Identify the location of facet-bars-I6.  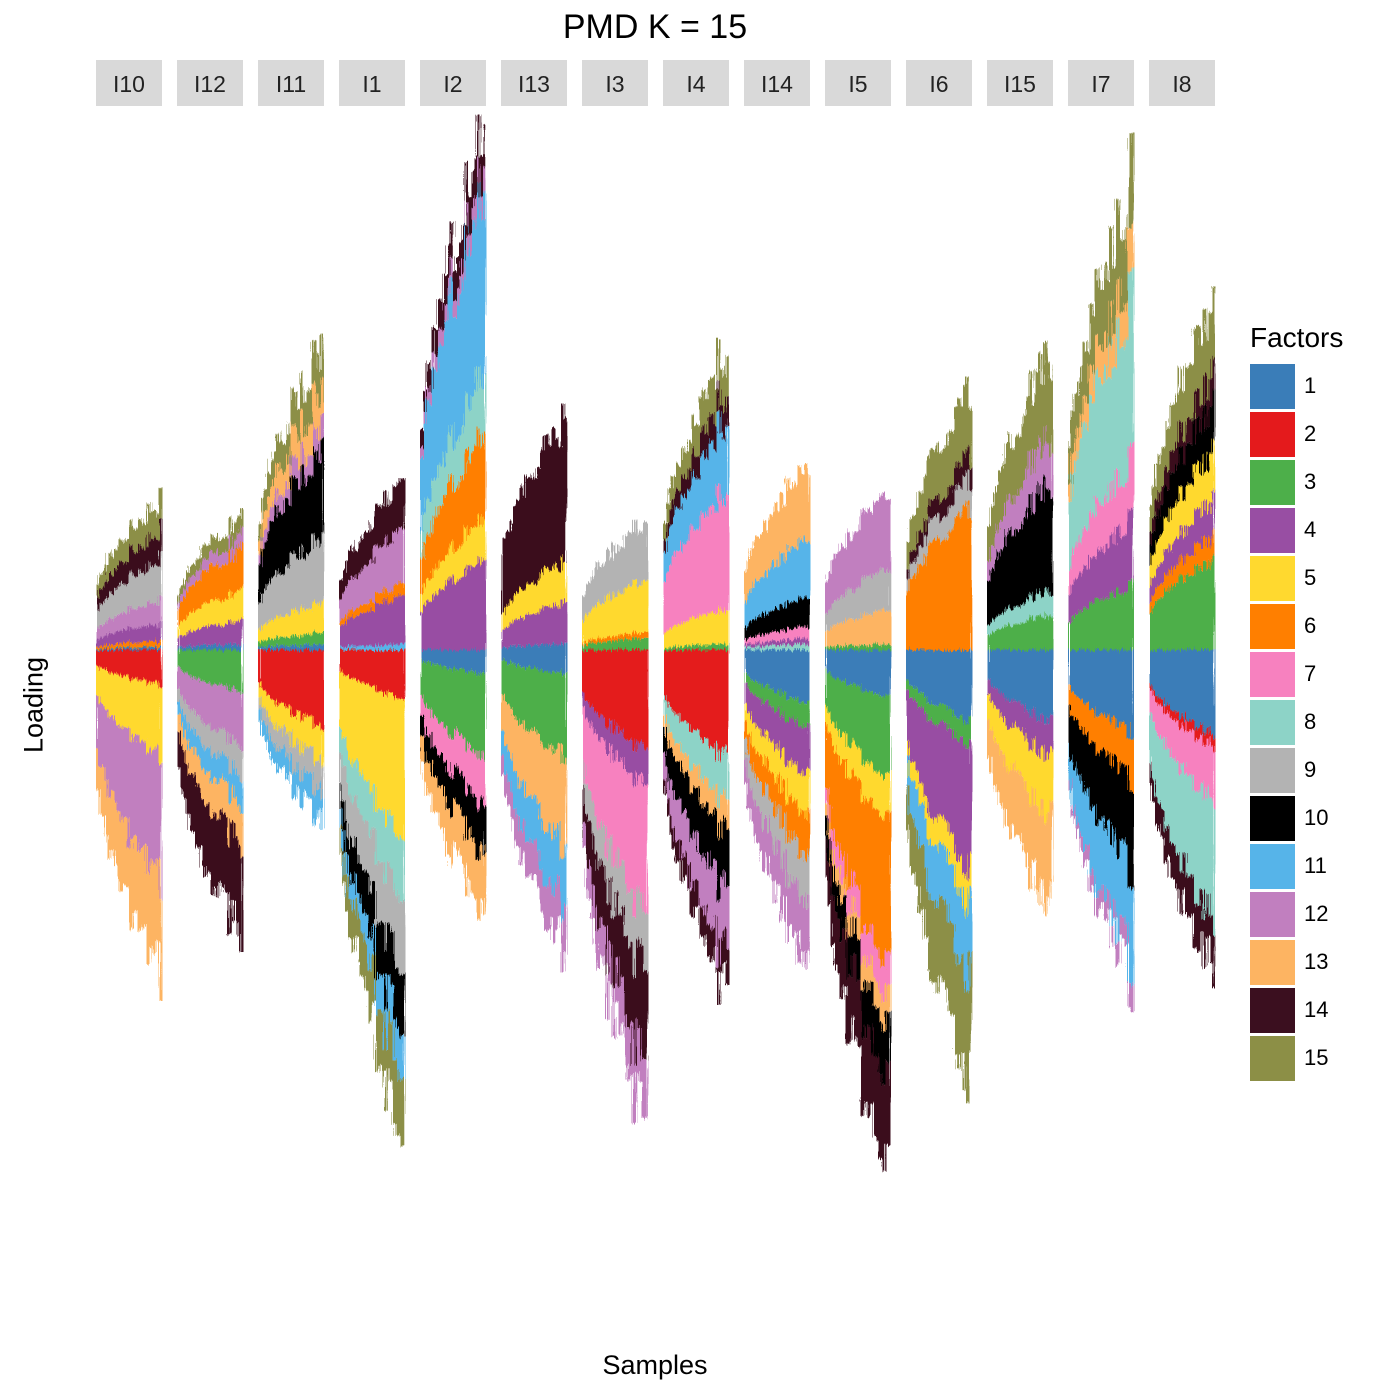
(939, 740).